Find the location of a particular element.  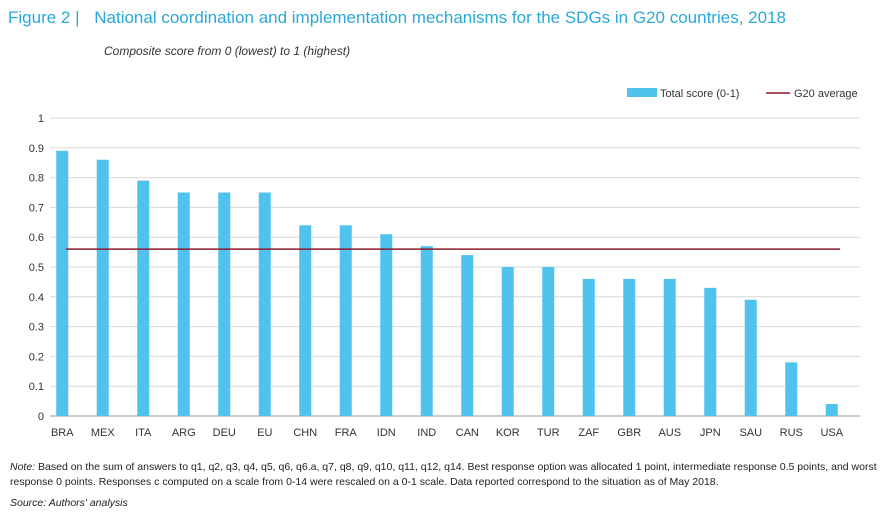

x-tick-label: SAU is located at coordinates (750, 433).